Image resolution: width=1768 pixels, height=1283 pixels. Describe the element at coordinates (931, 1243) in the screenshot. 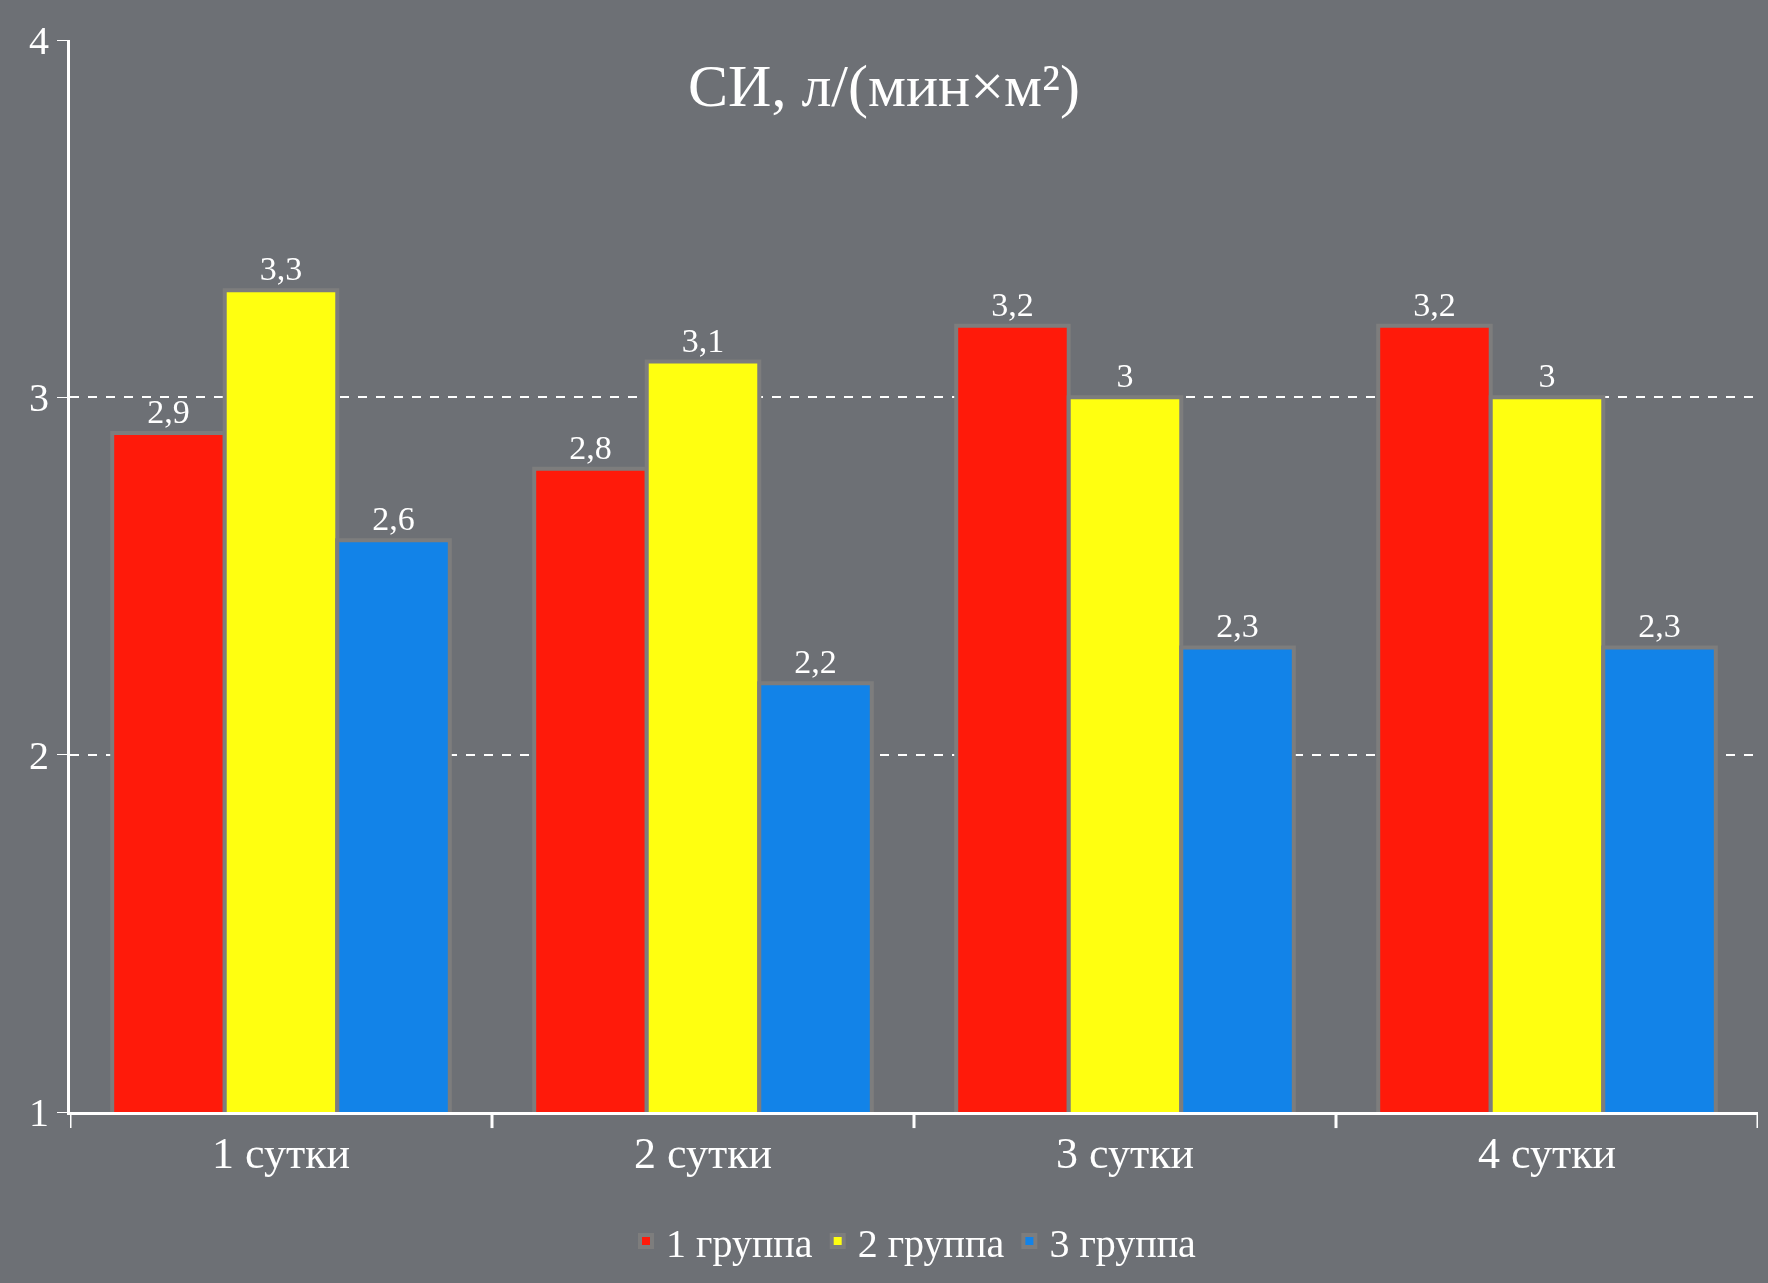

I see `legend-label: 2 группа` at that location.